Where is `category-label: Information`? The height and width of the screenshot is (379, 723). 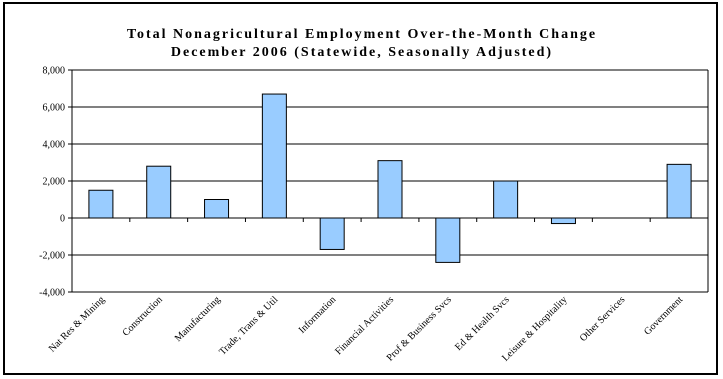 category-label: Information is located at coordinates (318, 315).